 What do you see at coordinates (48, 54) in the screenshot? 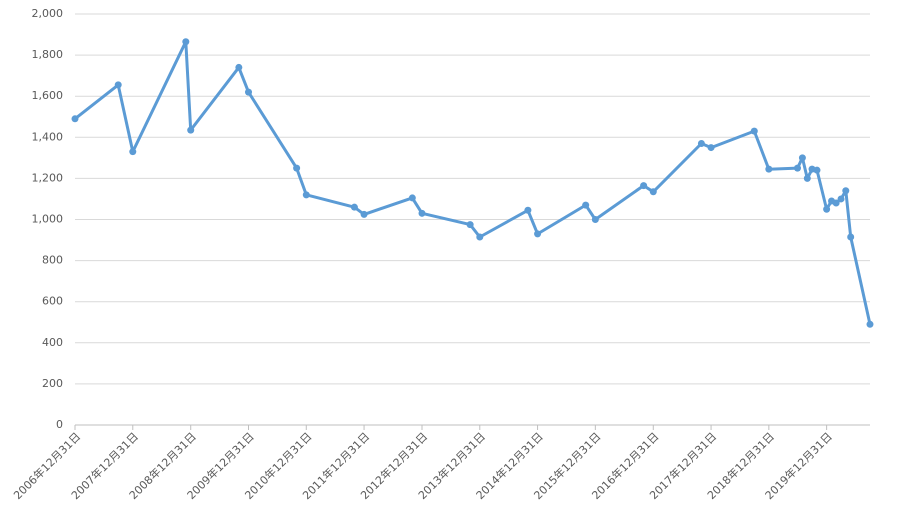
I see `y-tick-label: 1,800` at bounding box center [48, 54].